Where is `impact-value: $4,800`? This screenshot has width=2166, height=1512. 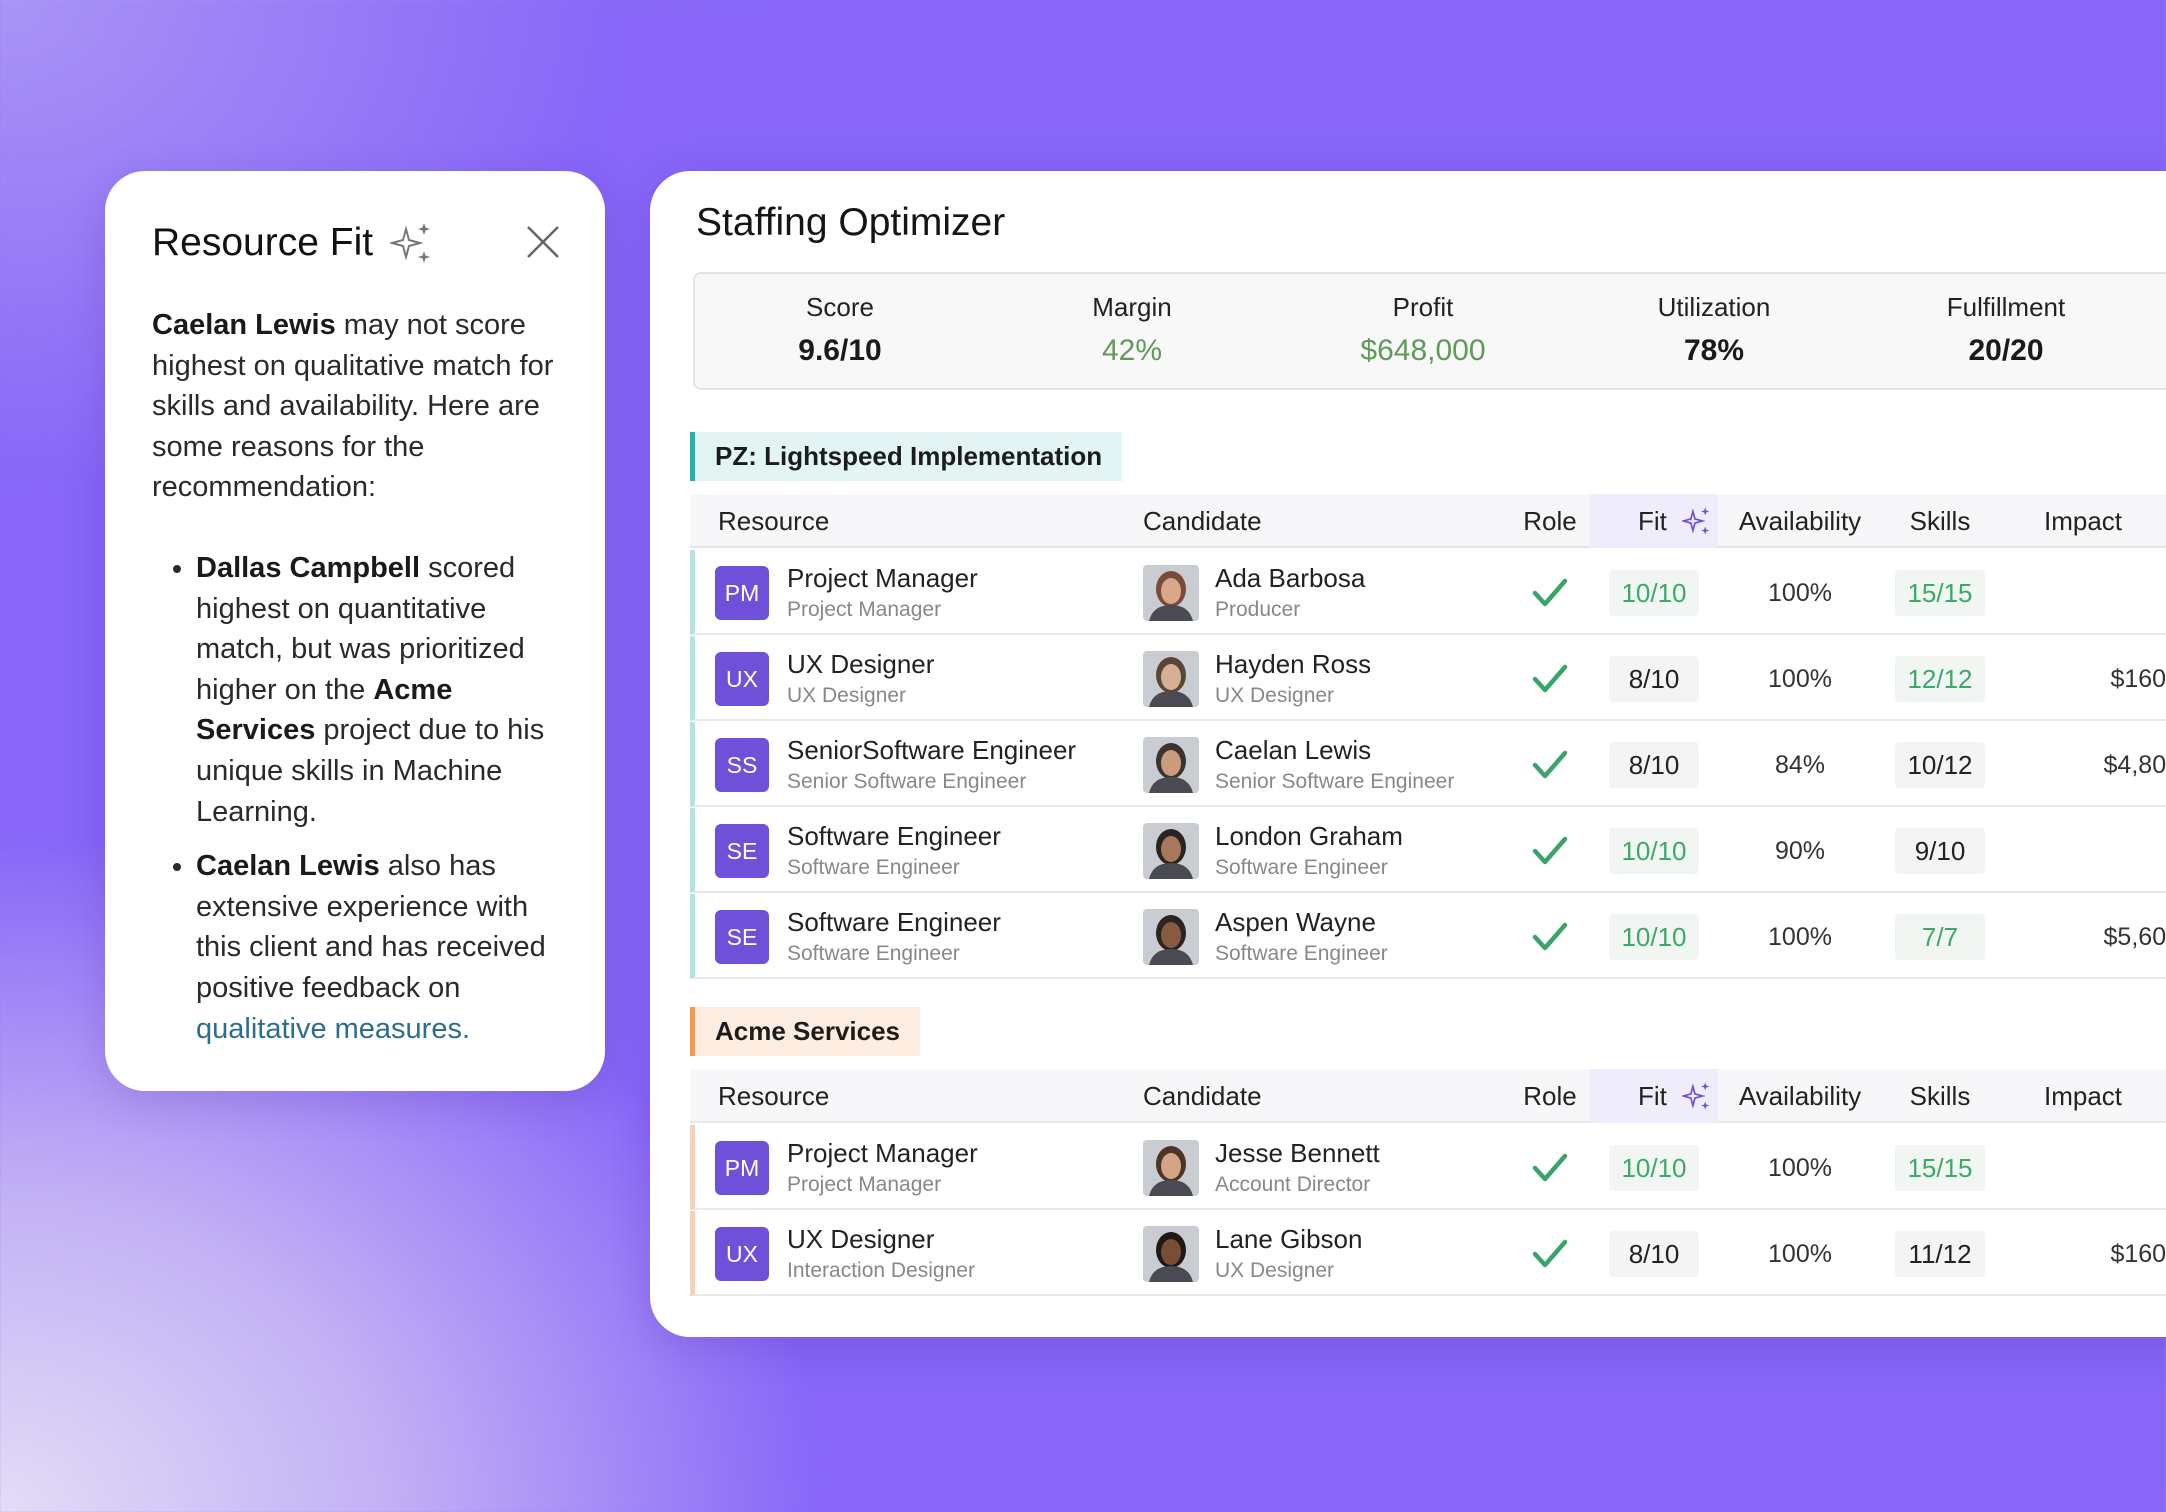
impact-value: $4,800 is located at coordinates (2134, 765).